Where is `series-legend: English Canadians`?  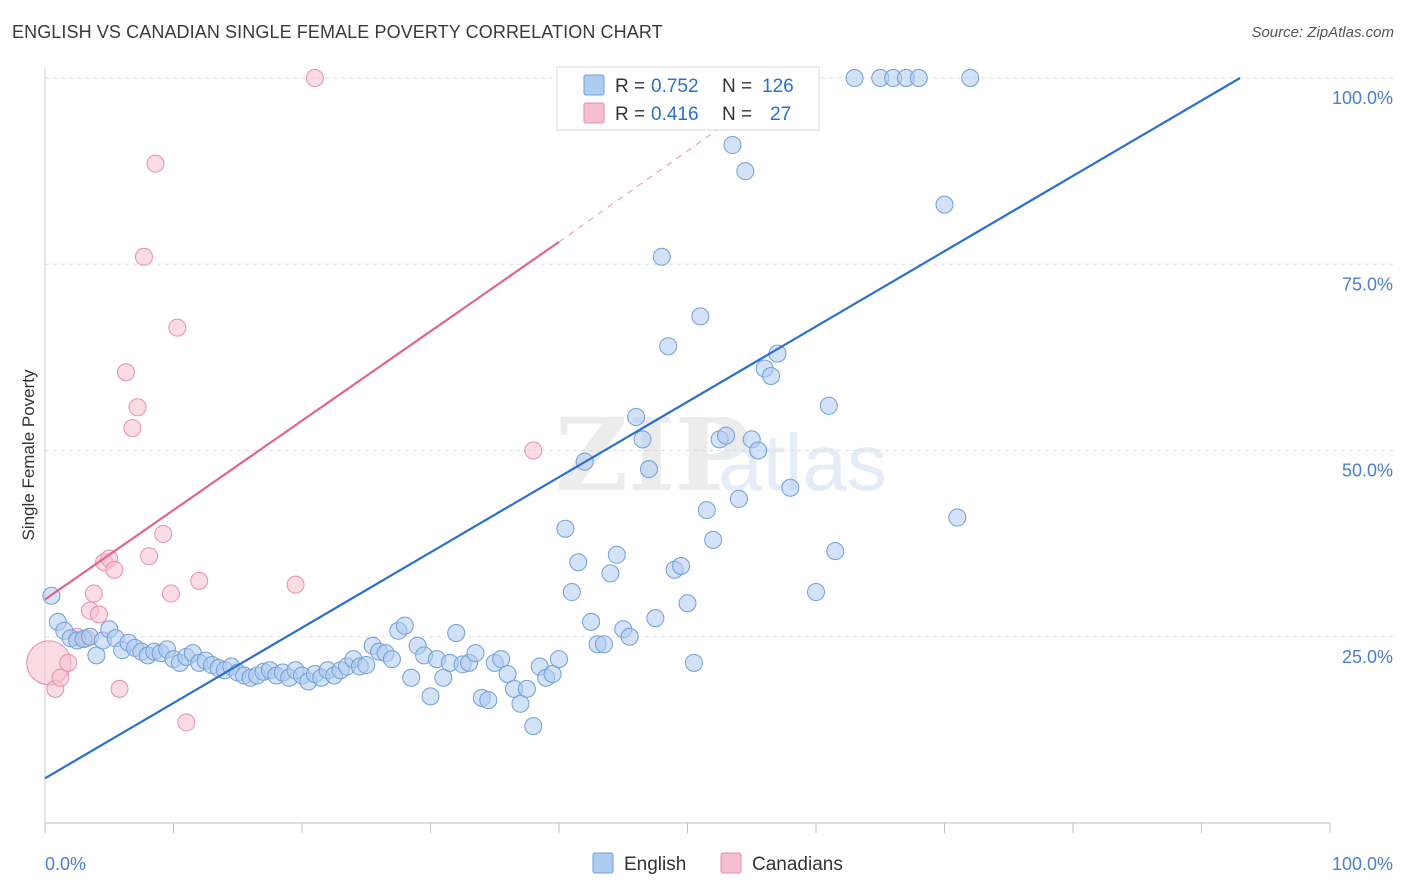
series-legend: English Canadians is located at coordinates (717, 863).